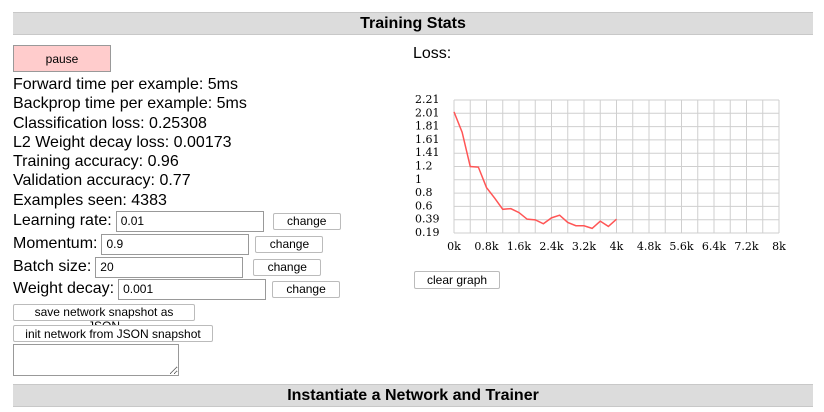 The height and width of the screenshot is (412, 824). What do you see at coordinates (454, 246) in the screenshot?
I see `x-tick-label: 0k` at bounding box center [454, 246].